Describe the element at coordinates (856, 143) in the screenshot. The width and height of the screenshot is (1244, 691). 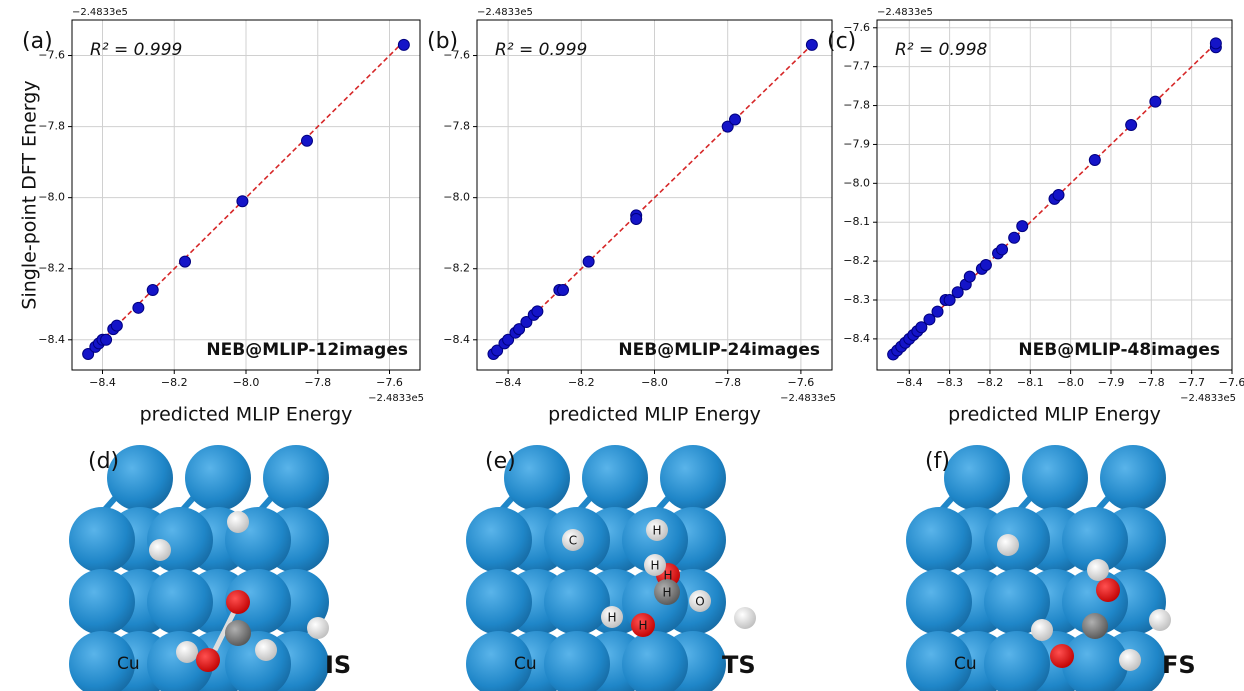
I see `y-tick-label: −7.9` at that location.